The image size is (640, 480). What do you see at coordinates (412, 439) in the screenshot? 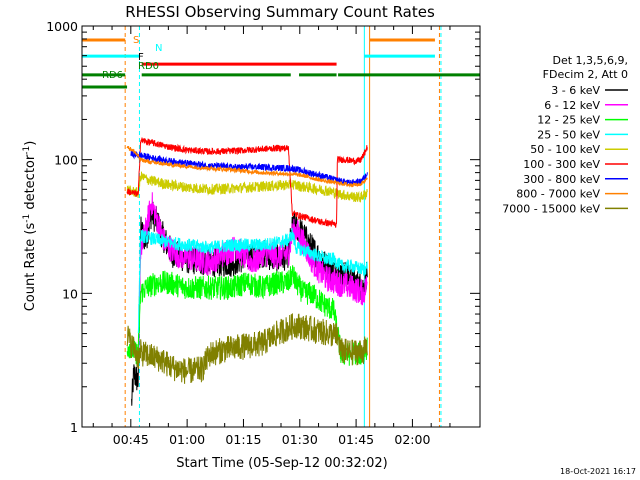
I see `x-tick-label: 02:00` at bounding box center [412, 439].